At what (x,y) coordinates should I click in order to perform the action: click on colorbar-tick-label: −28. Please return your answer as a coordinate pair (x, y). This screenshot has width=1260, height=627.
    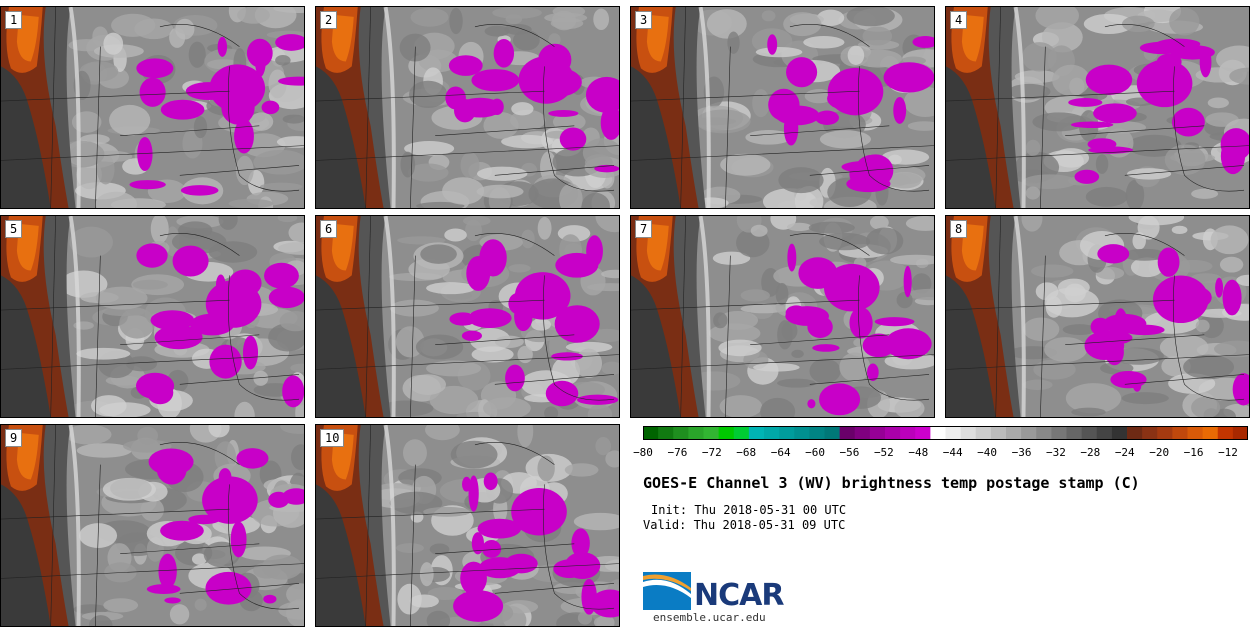
    Looking at the image, I should click on (1090, 452).